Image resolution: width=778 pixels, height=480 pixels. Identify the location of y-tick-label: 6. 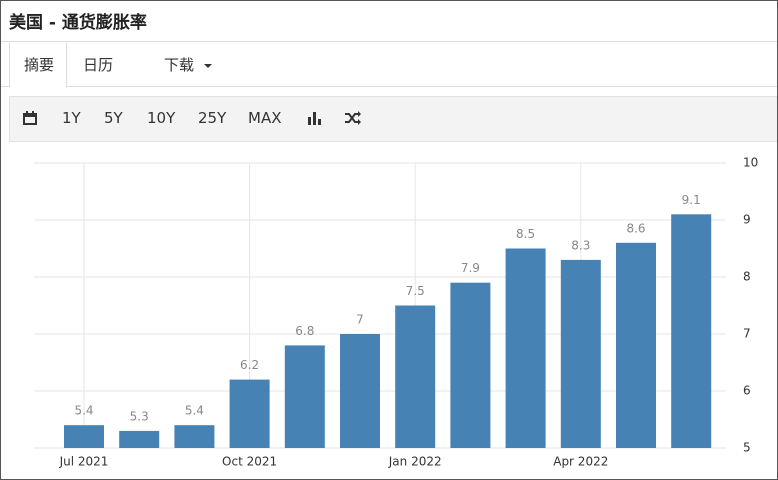
(747, 391).